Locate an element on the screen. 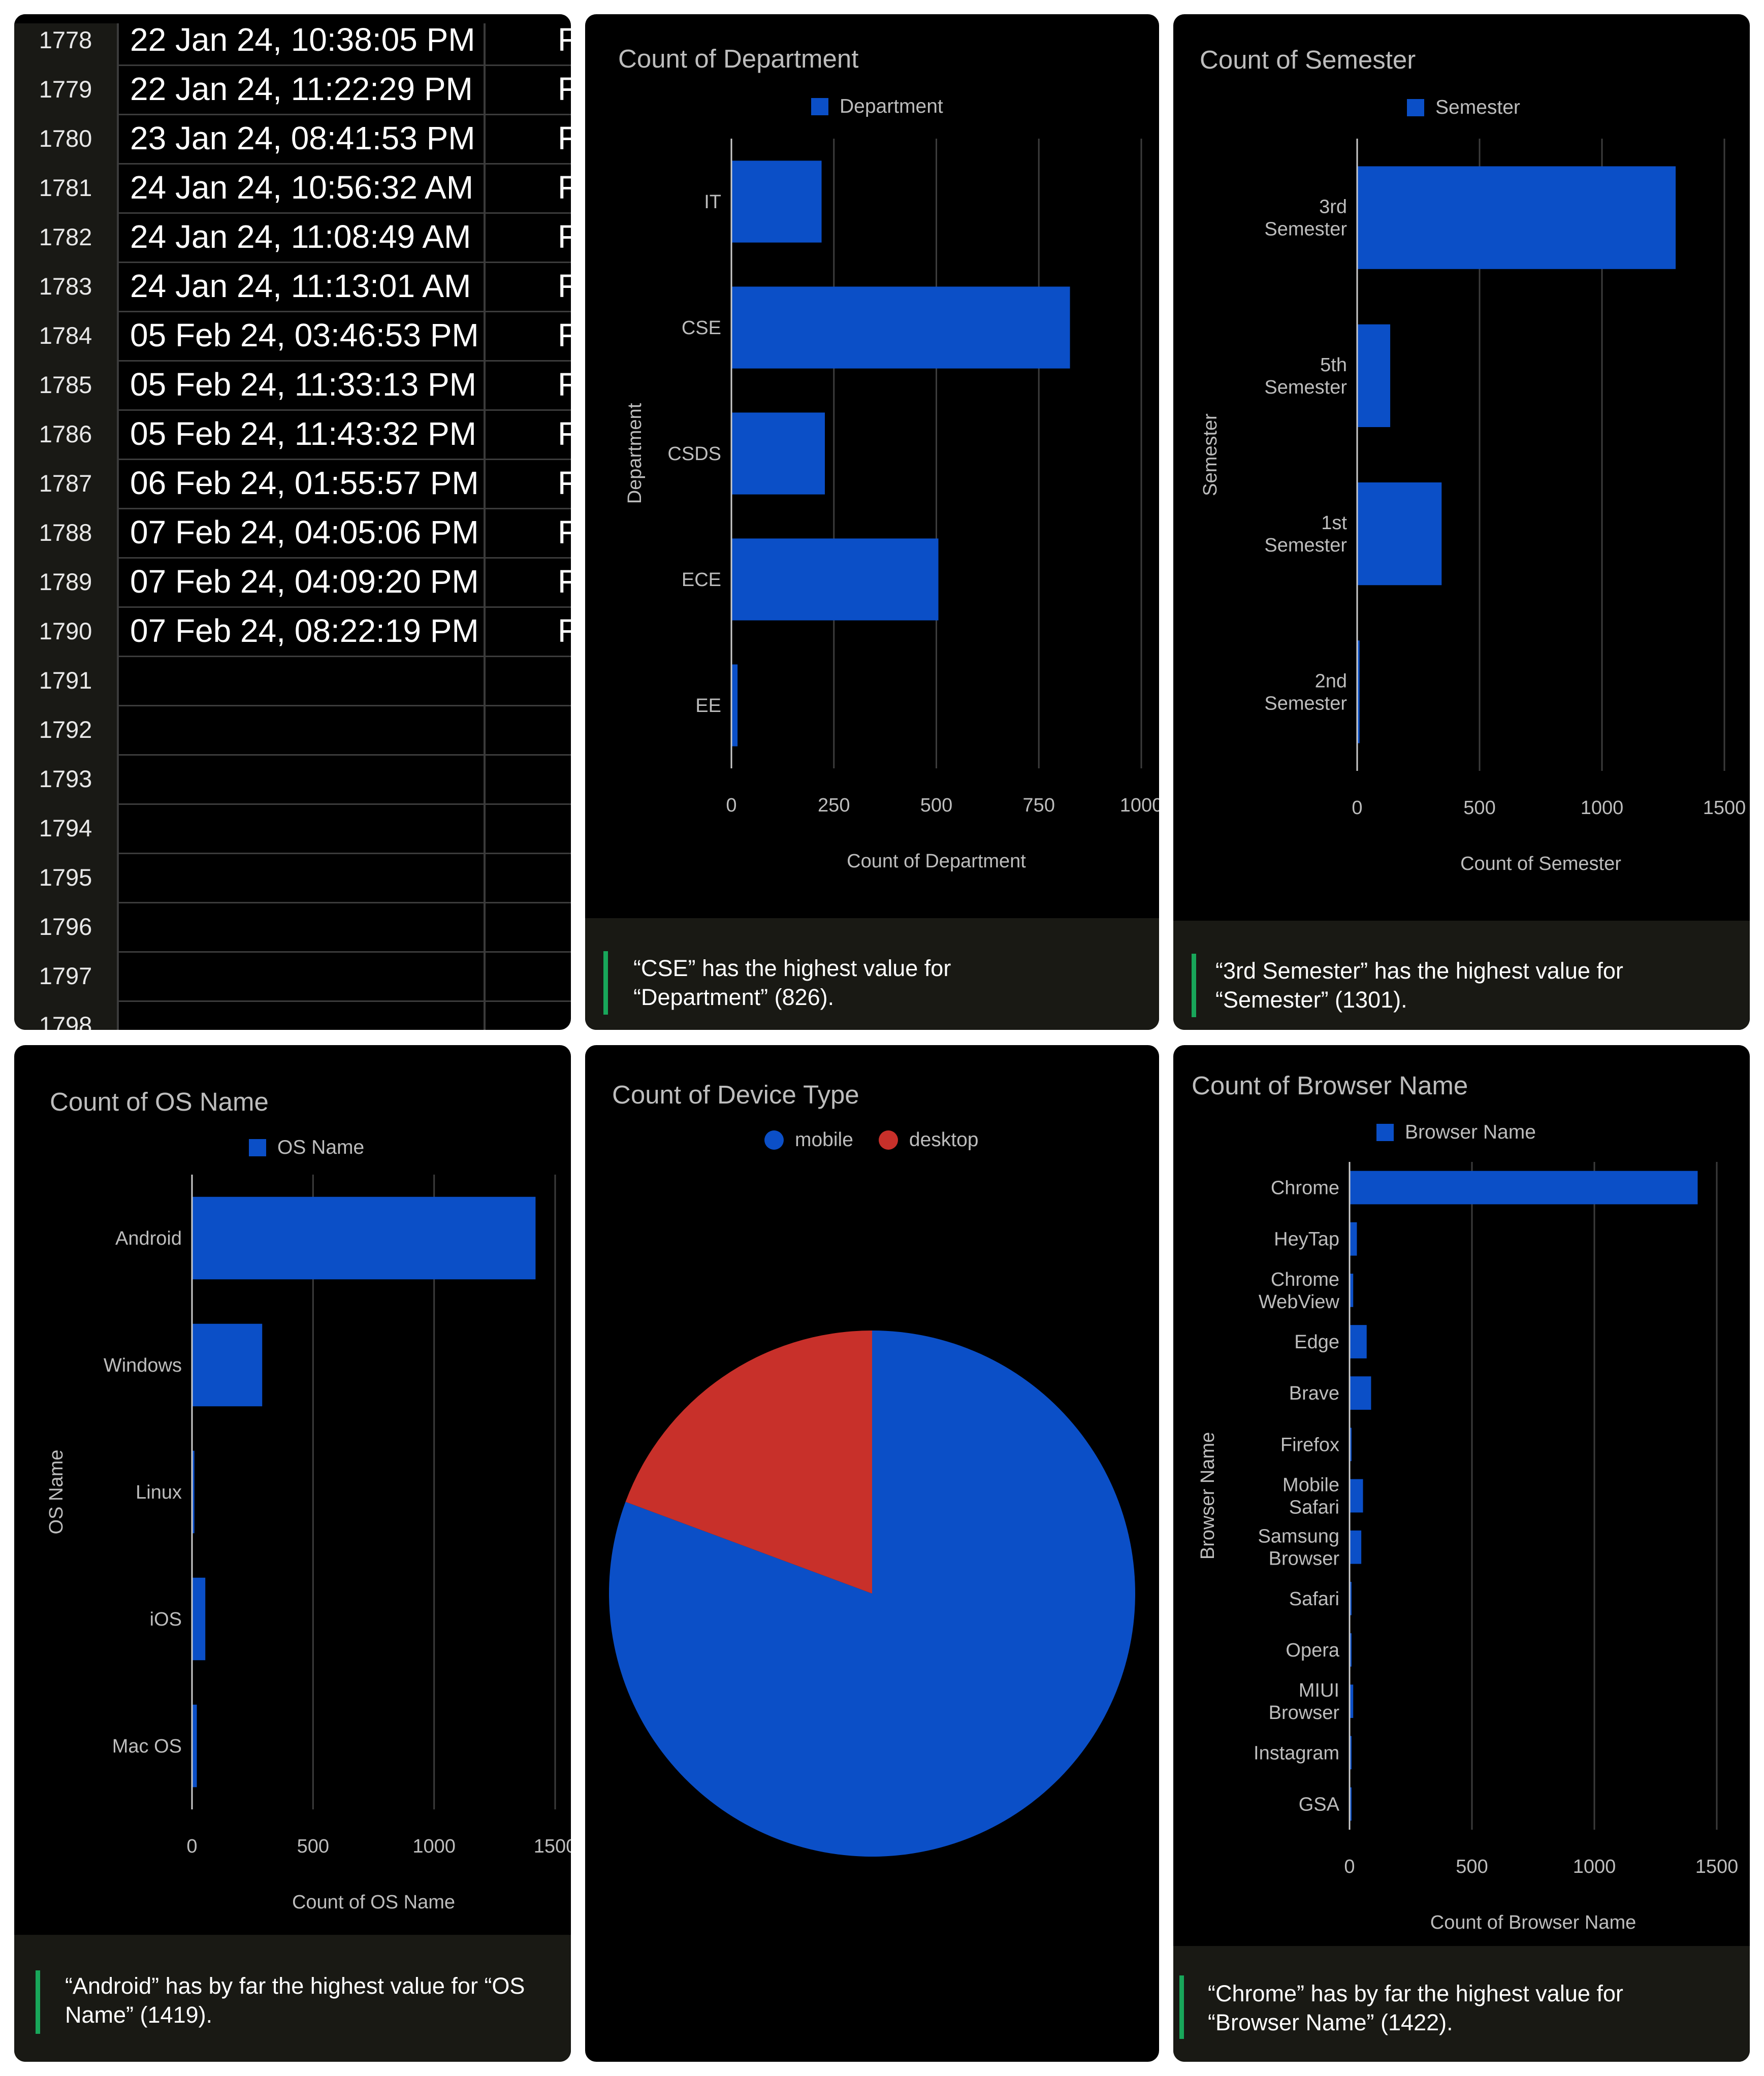  chart-title: Count of Browser Name is located at coordinates (1330, 1085).